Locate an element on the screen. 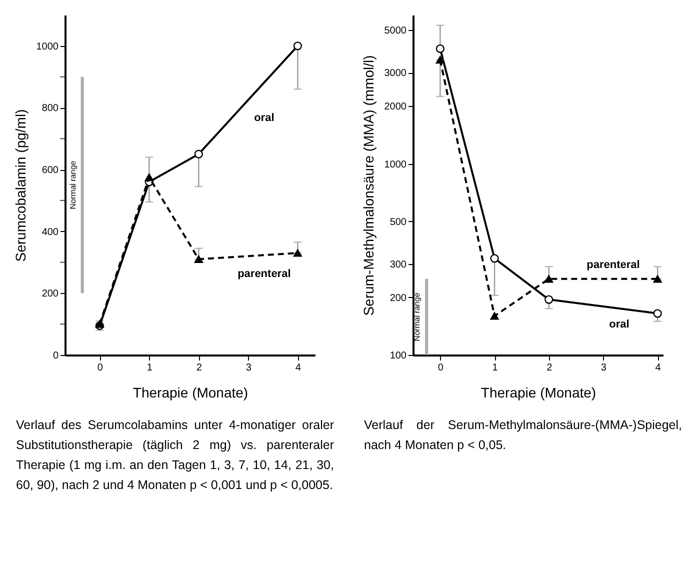 This screenshot has width=698, height=570. y-tick-label: 5000 is located at coordinates (395, 31).